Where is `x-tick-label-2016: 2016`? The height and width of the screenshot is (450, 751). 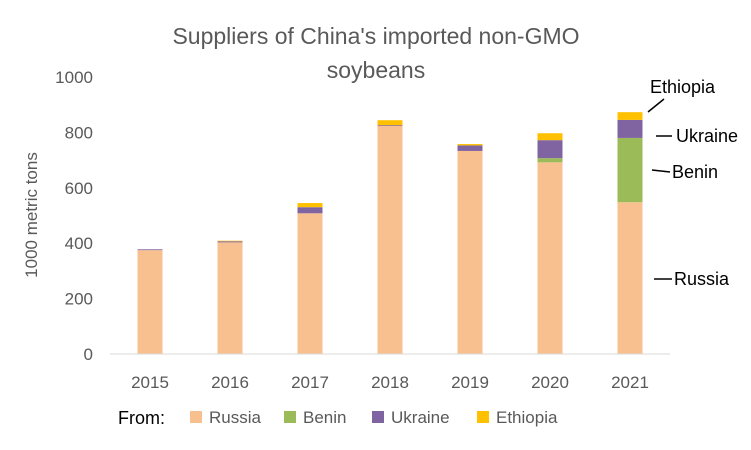
x-tick-label-2016: 2016 is located at coordinates (230, 382).